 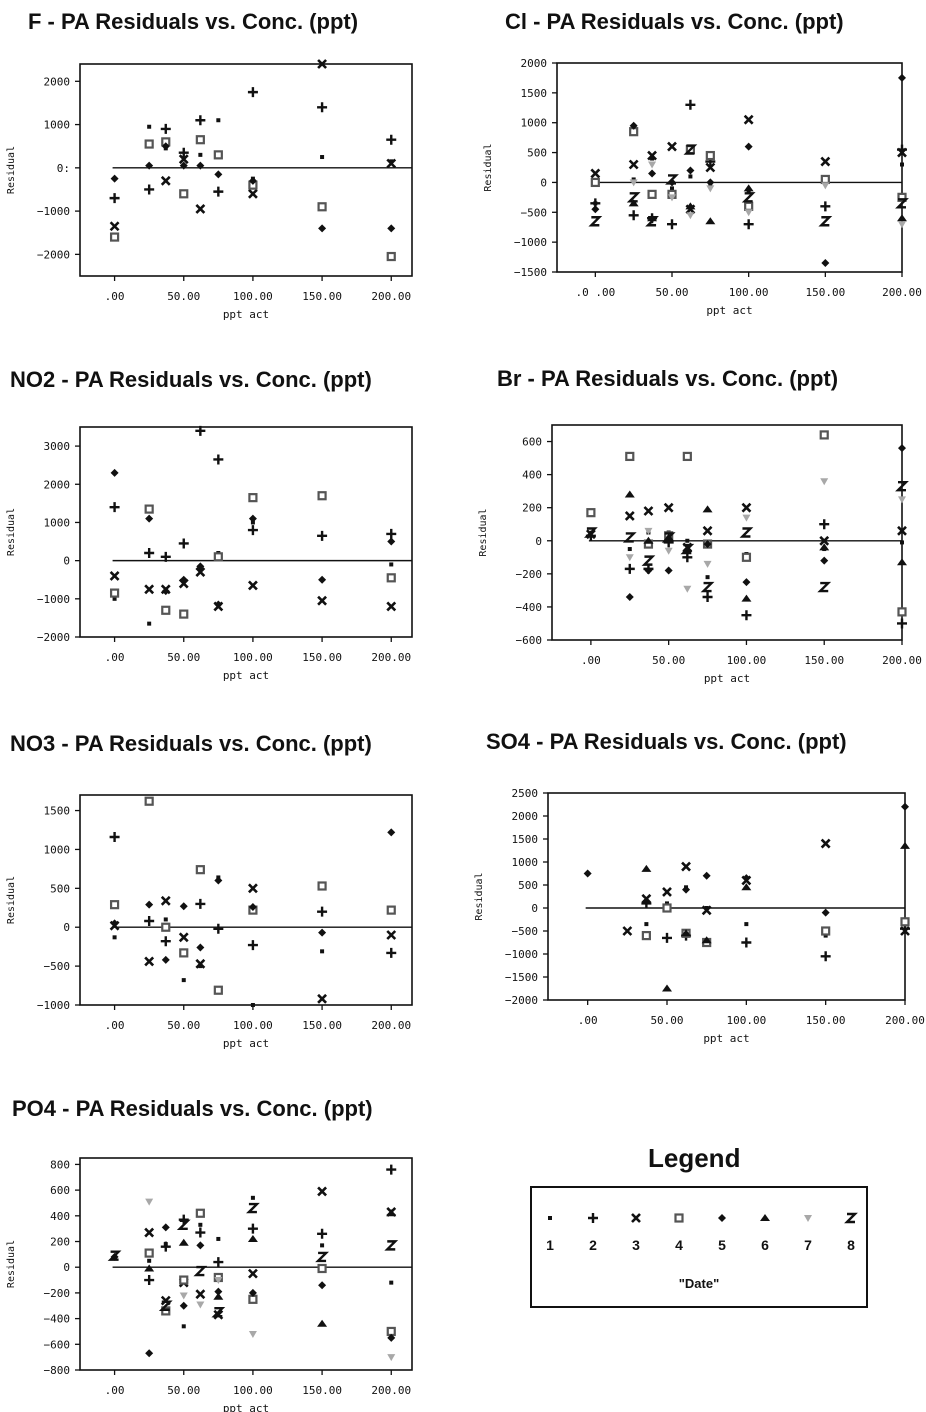 I want to click on chart-title: F - PA Residuals vs. Conc. (ppt), so click(x=193, y=21).